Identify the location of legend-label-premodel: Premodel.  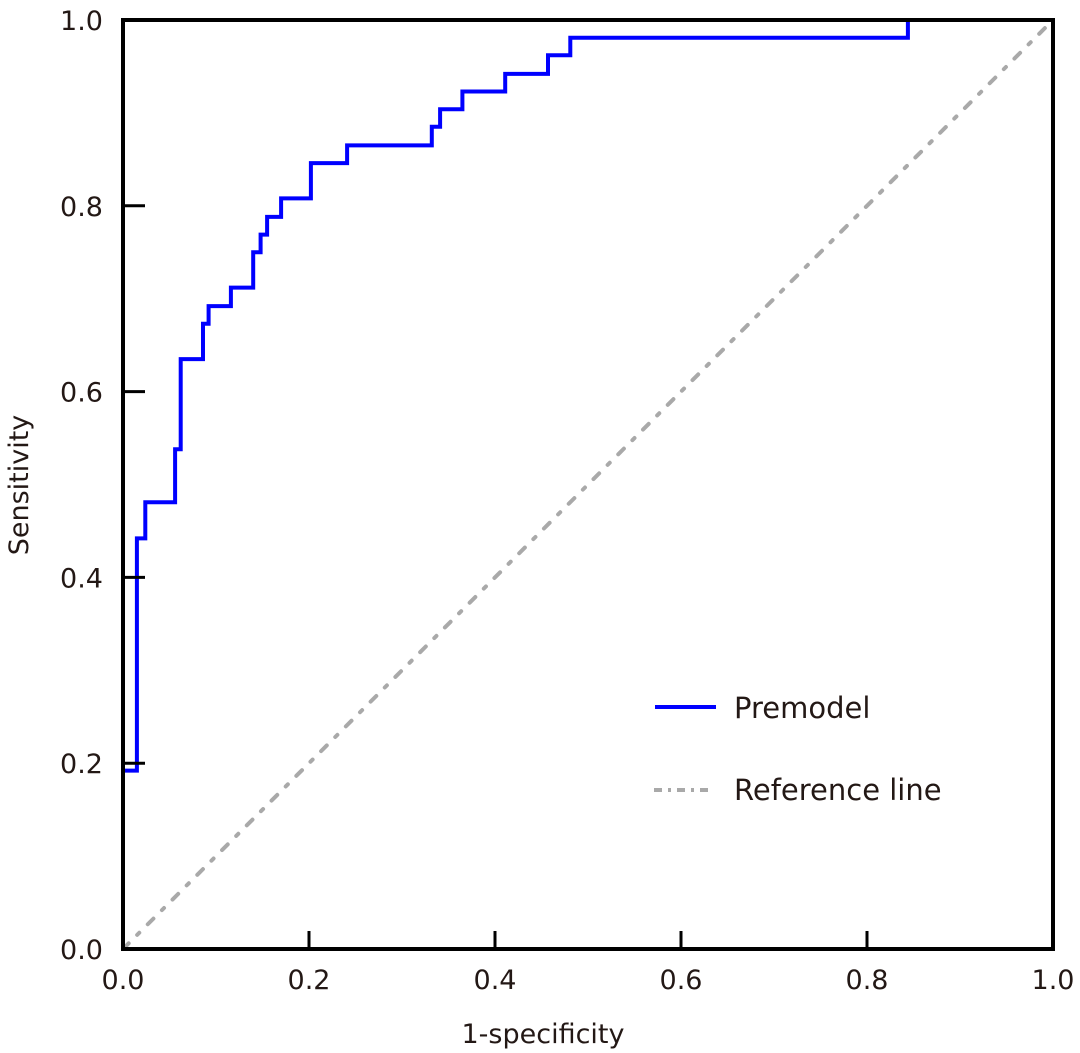
(802, 708).